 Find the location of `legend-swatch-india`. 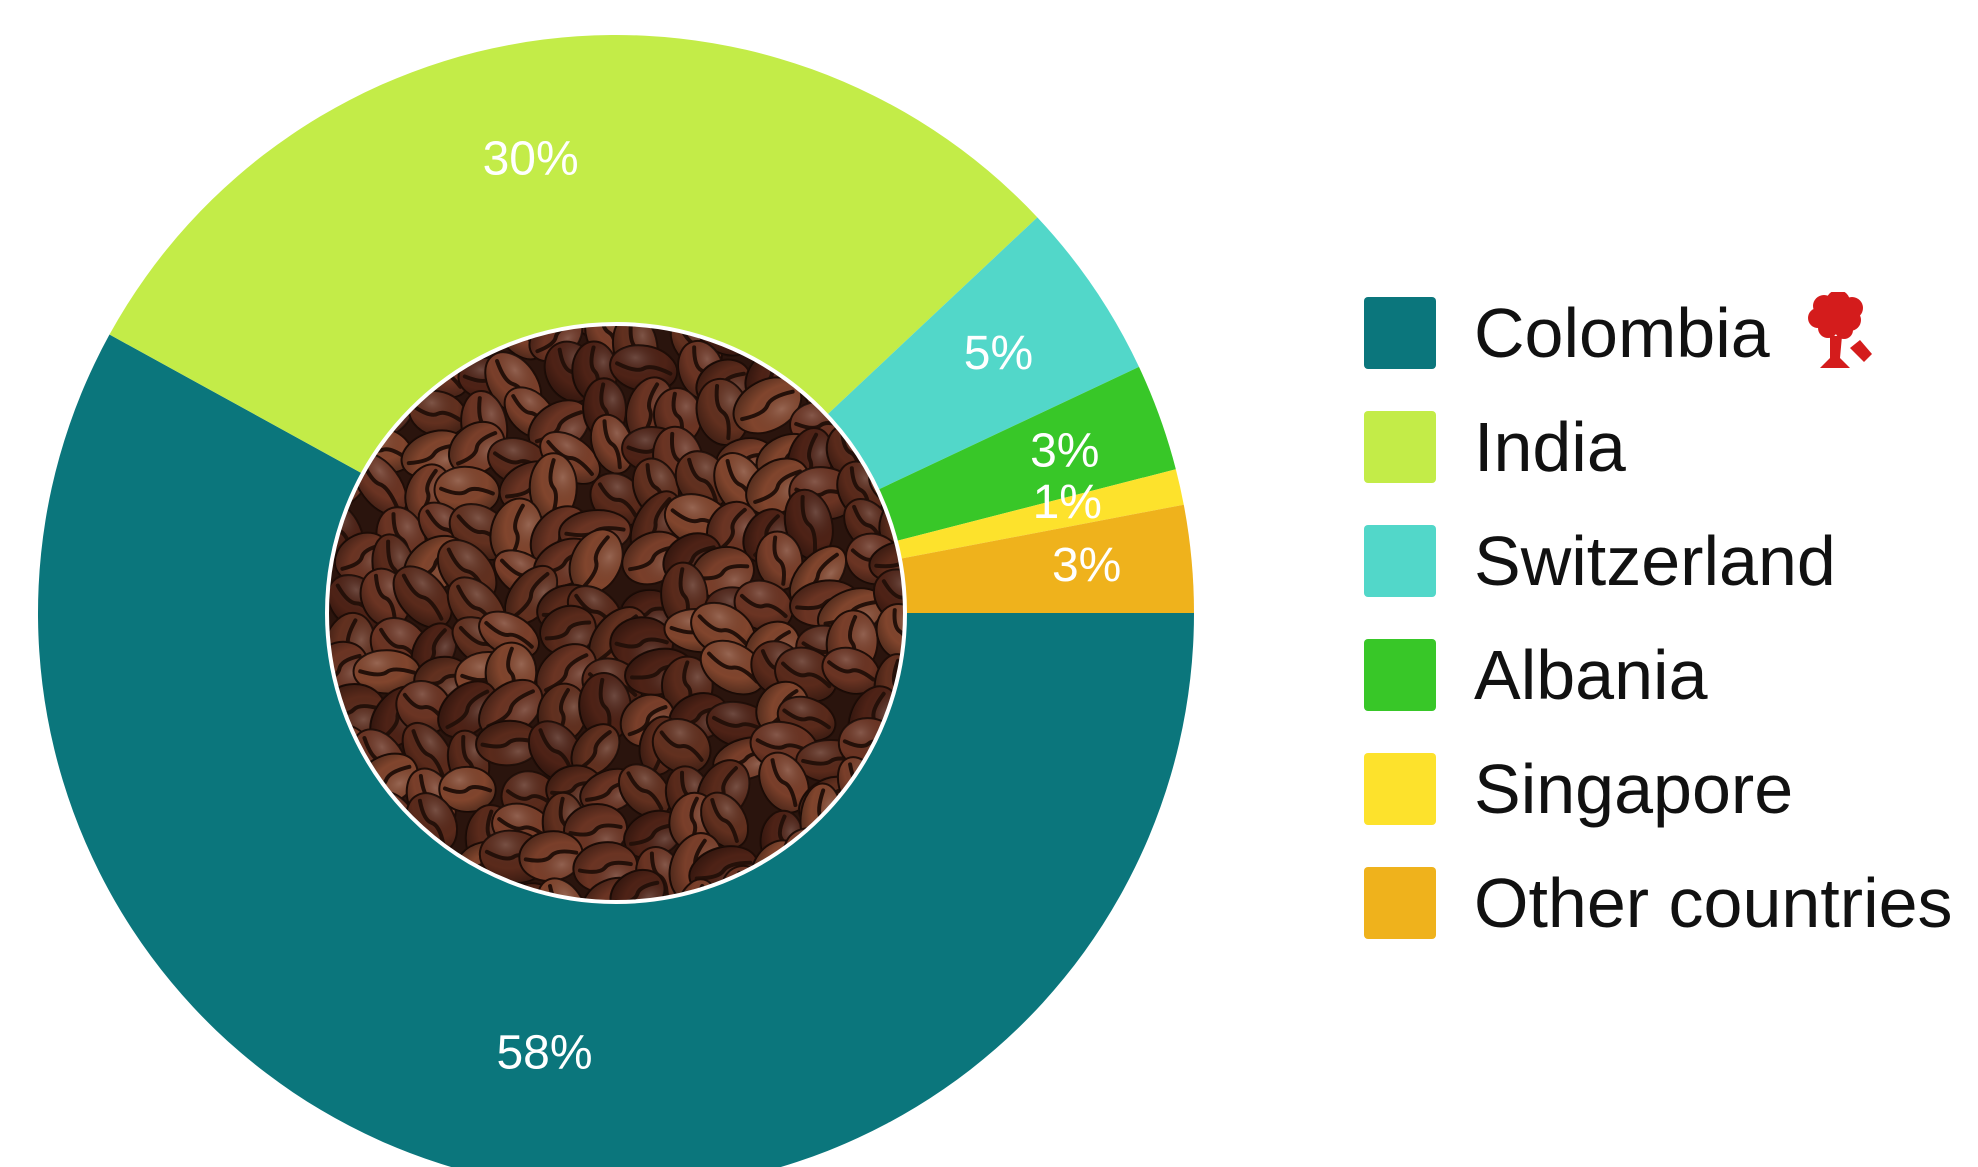

legend-swatch-india is located at coordinates (1400, 447).